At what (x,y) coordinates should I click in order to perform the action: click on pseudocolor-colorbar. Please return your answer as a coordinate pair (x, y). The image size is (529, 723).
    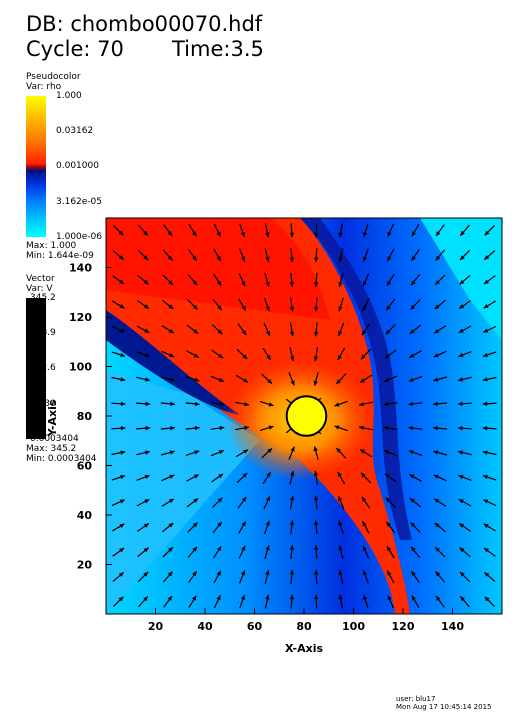
    Looking at the image, I should click on (36, 166).